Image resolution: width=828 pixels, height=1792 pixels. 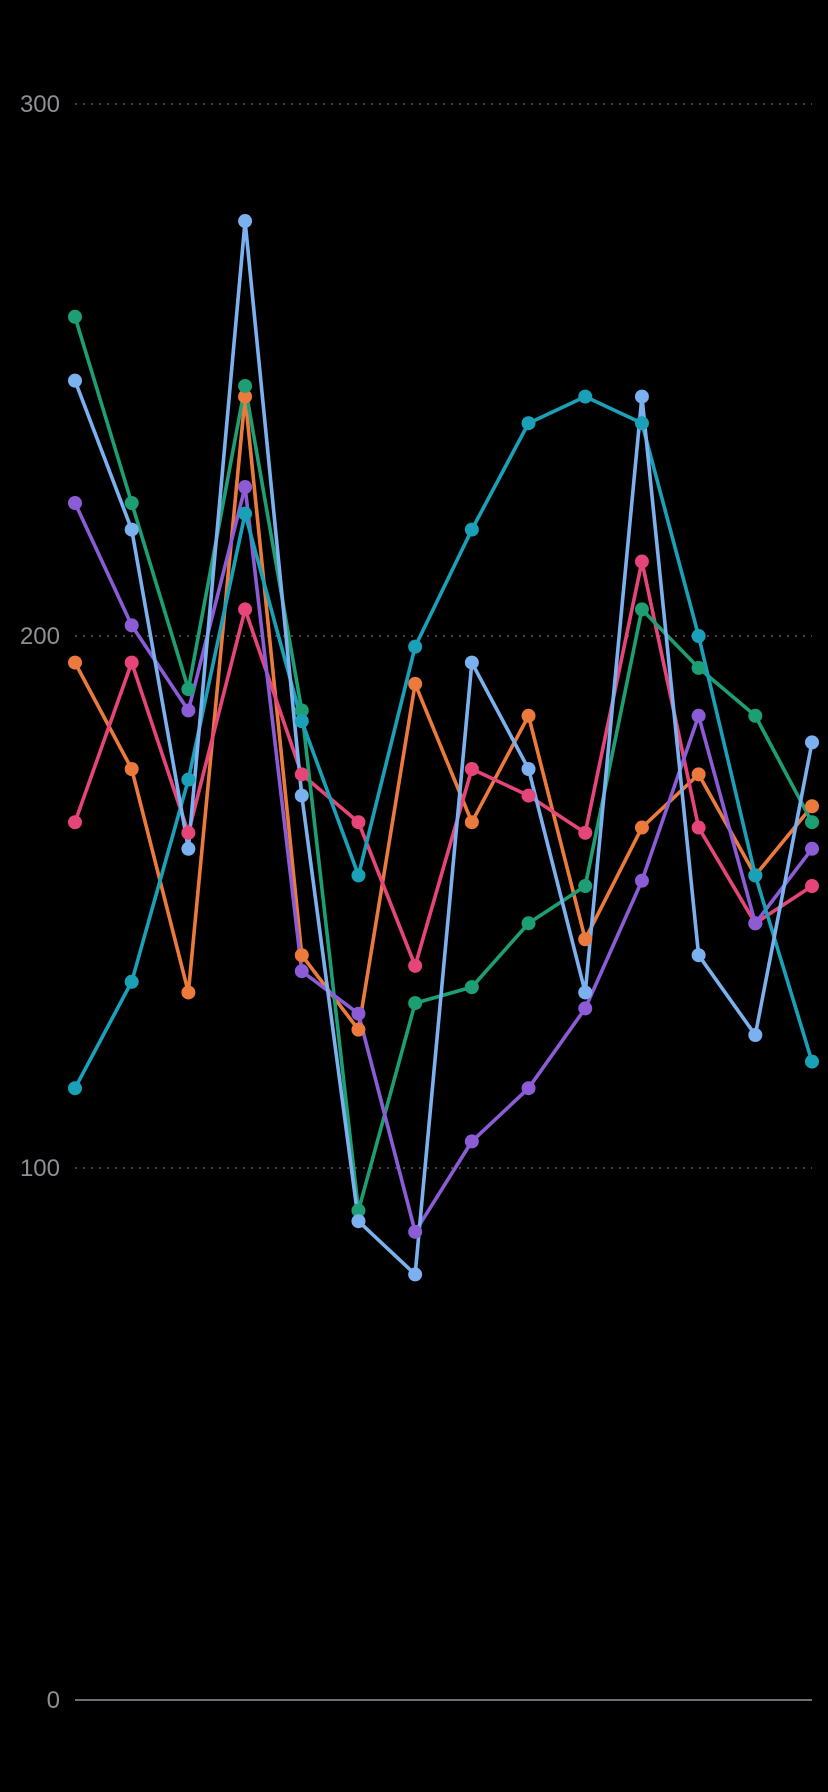 I want to click on y-axis: 0 100 200 300, so click(x=40, y=902).